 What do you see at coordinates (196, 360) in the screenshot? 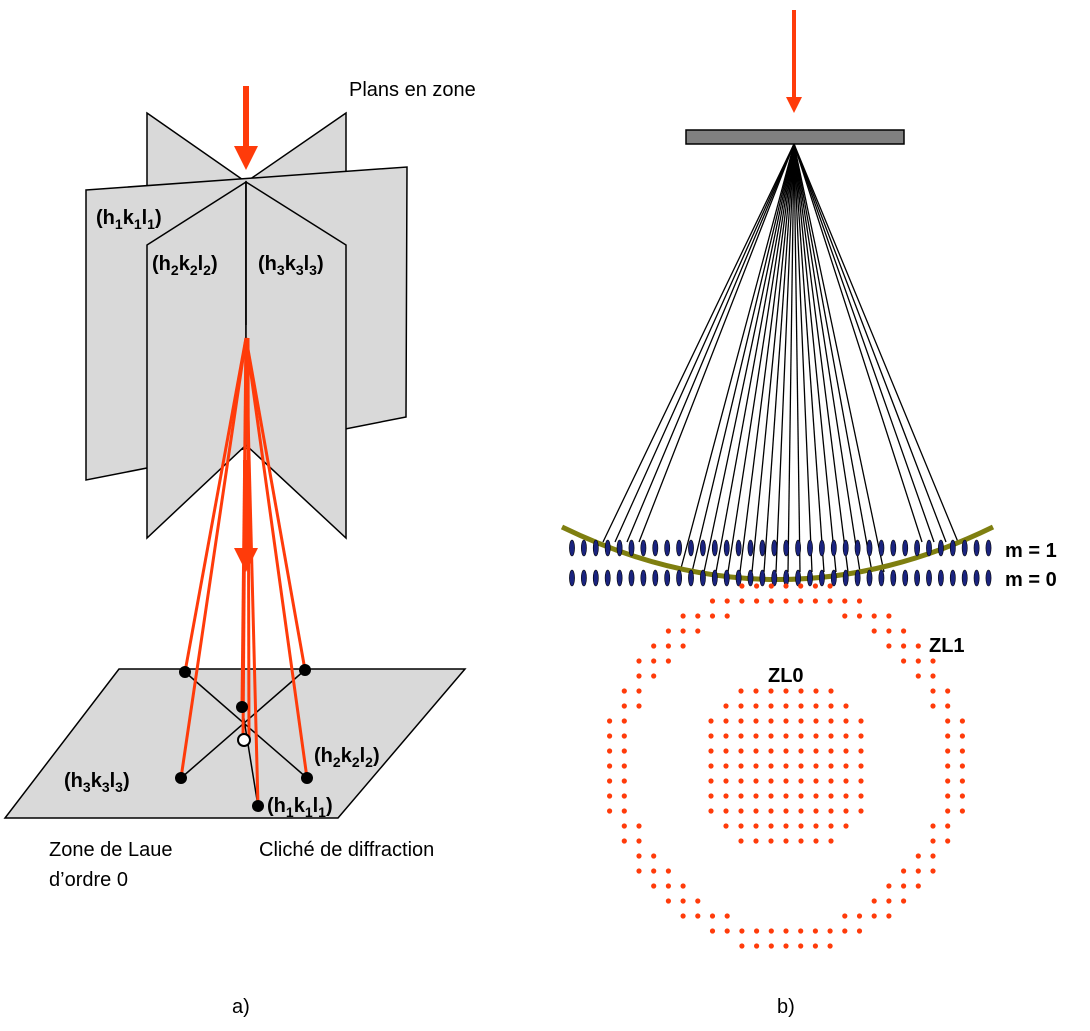
I see `zone-plane-h2k2l2` at bounding box center [196, 360].